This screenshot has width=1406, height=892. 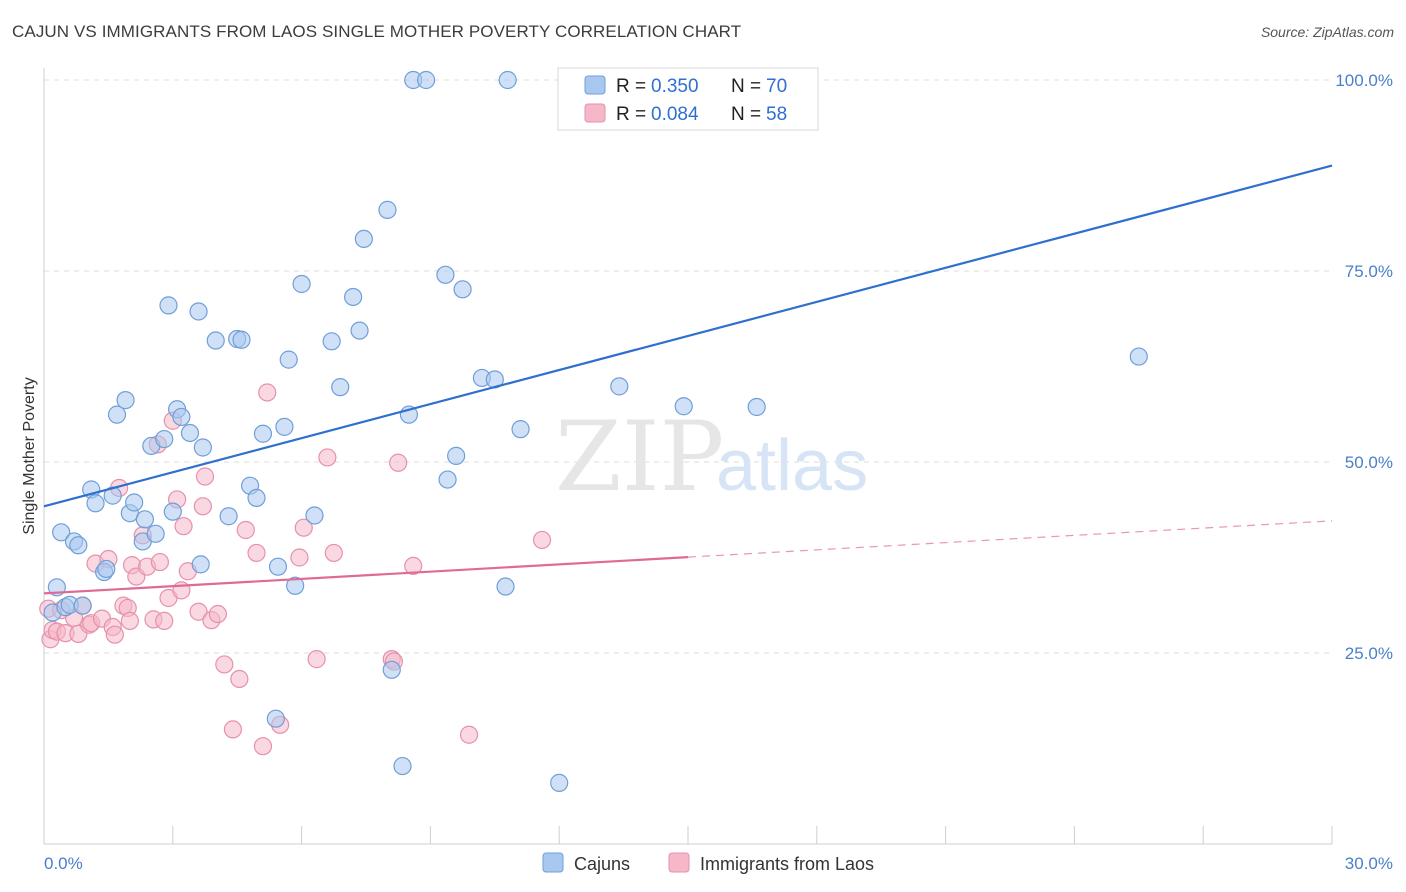 I want to click on legend-laos-r-label: R =, so click(x=631, y=114).